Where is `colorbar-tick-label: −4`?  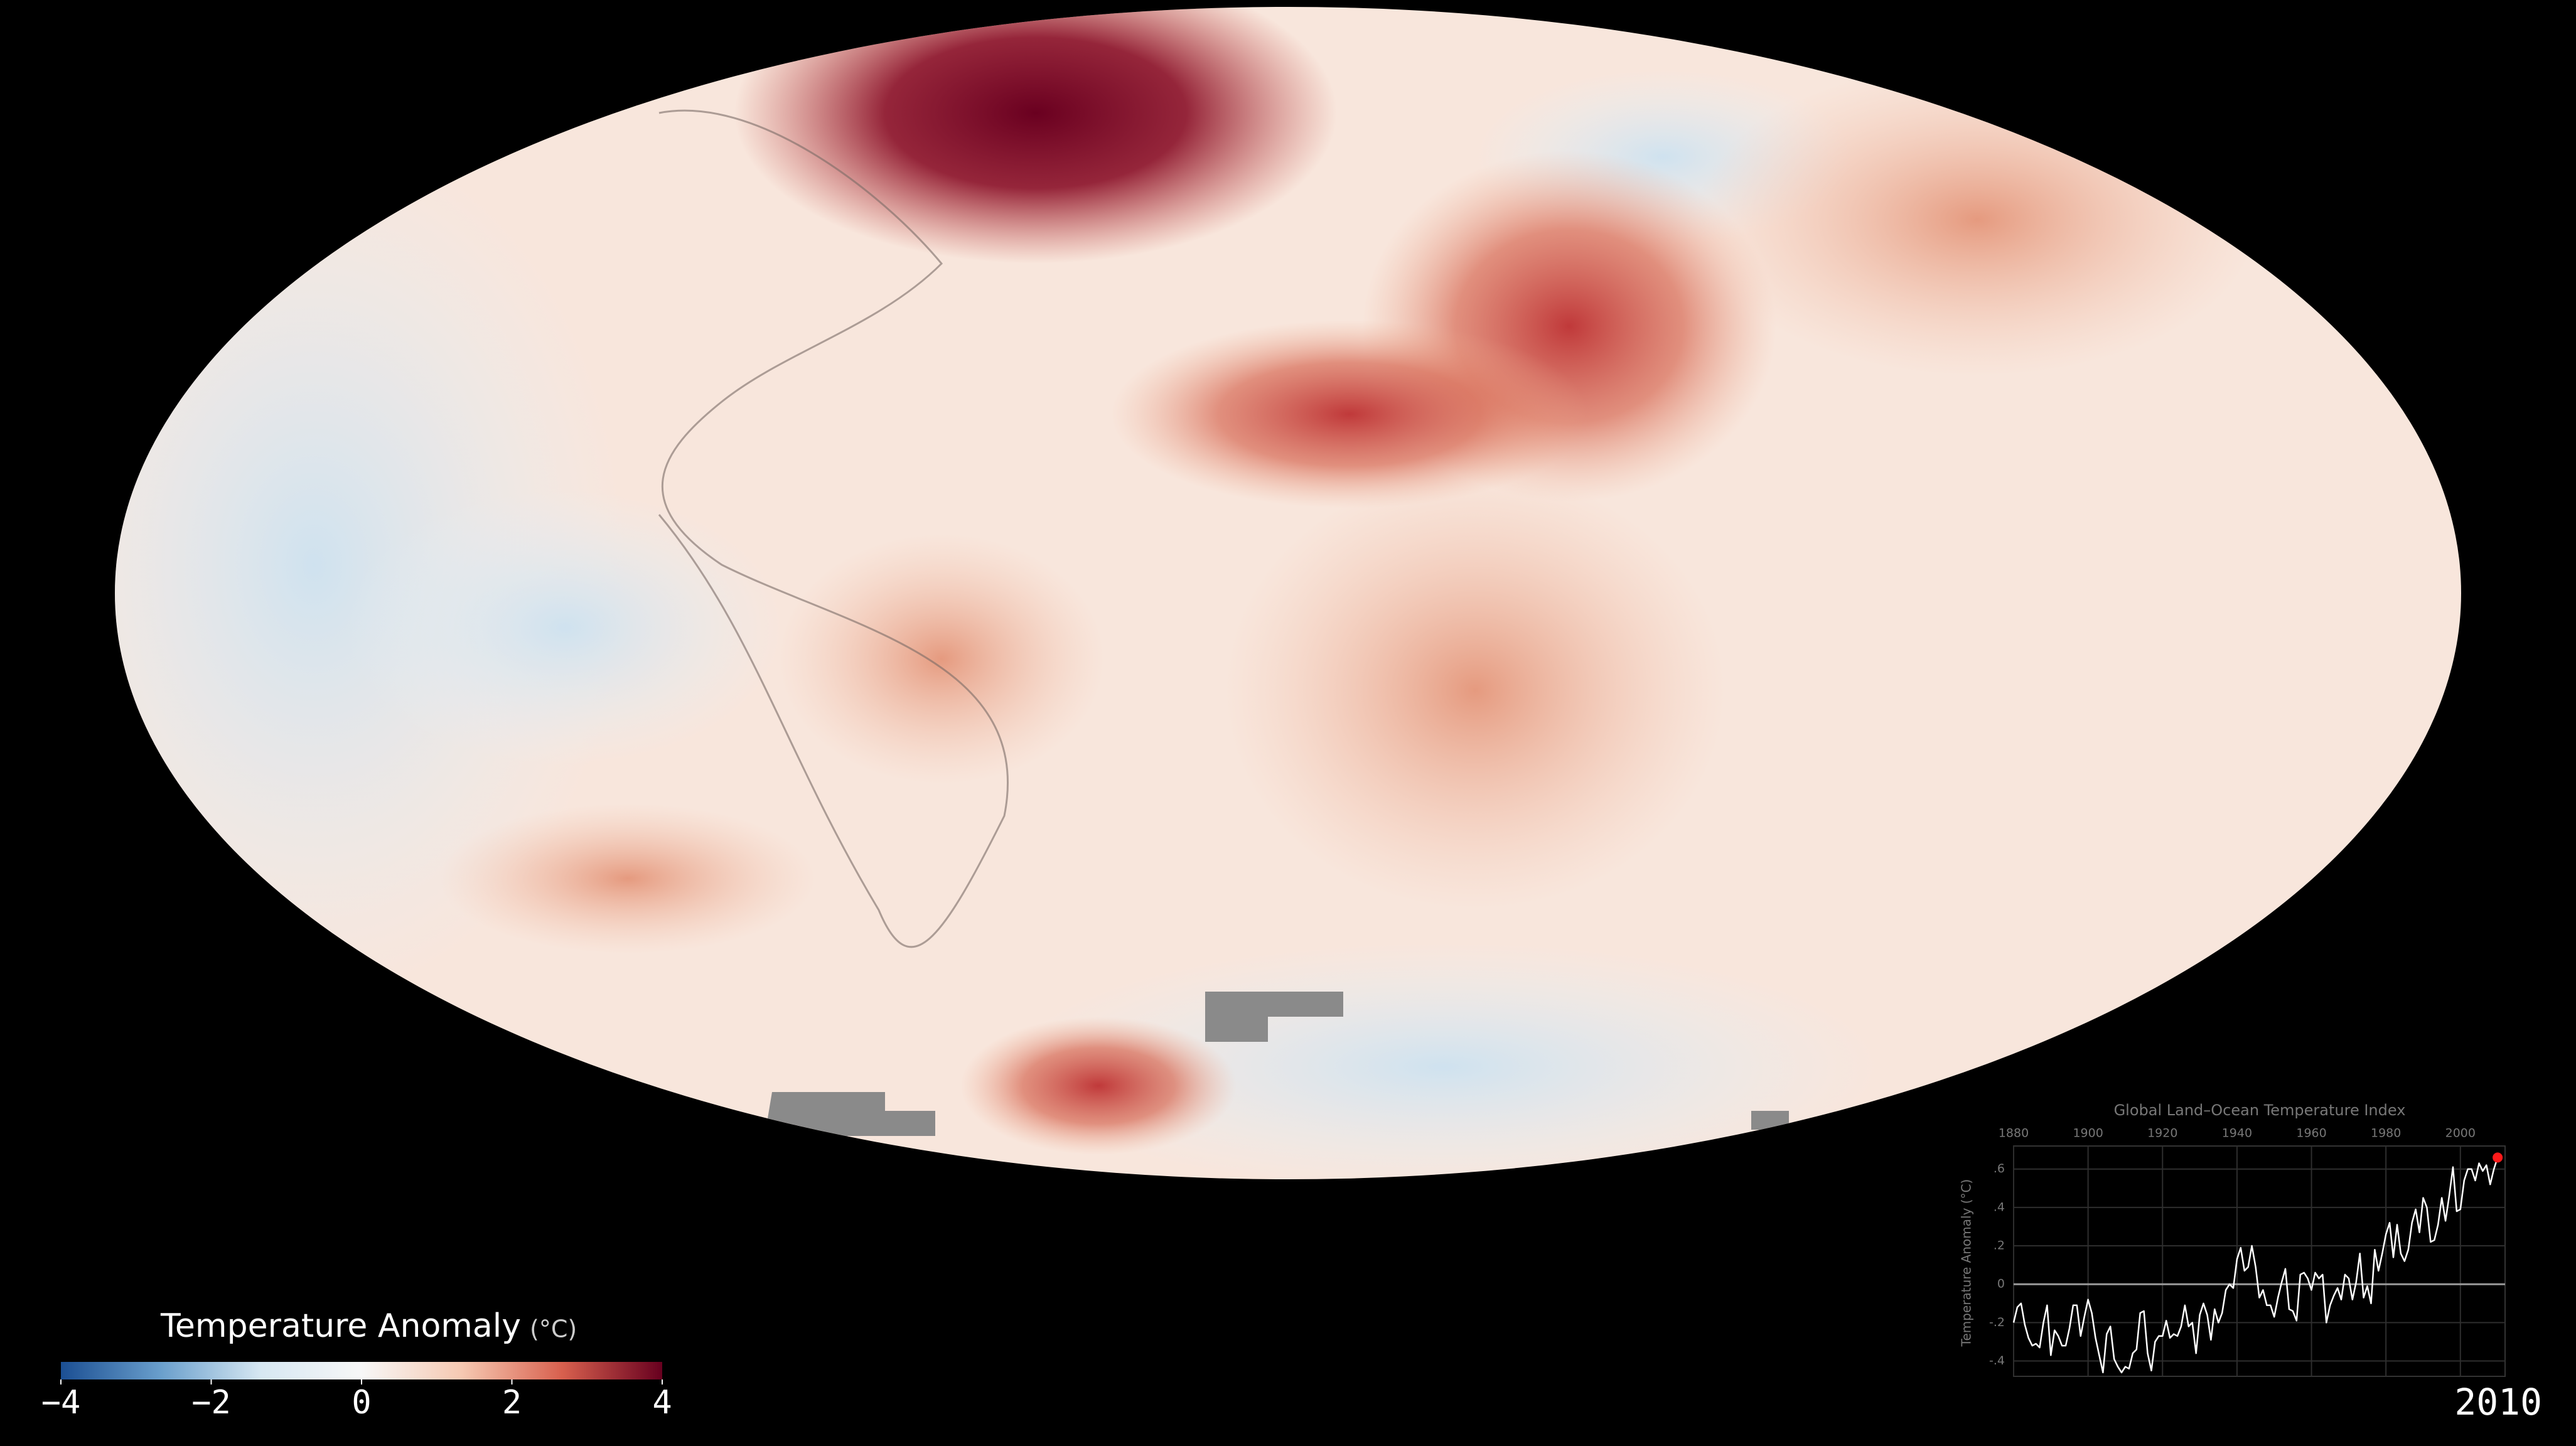
colorbar-tick-label: −4 is located at coordinates (61, 1403).